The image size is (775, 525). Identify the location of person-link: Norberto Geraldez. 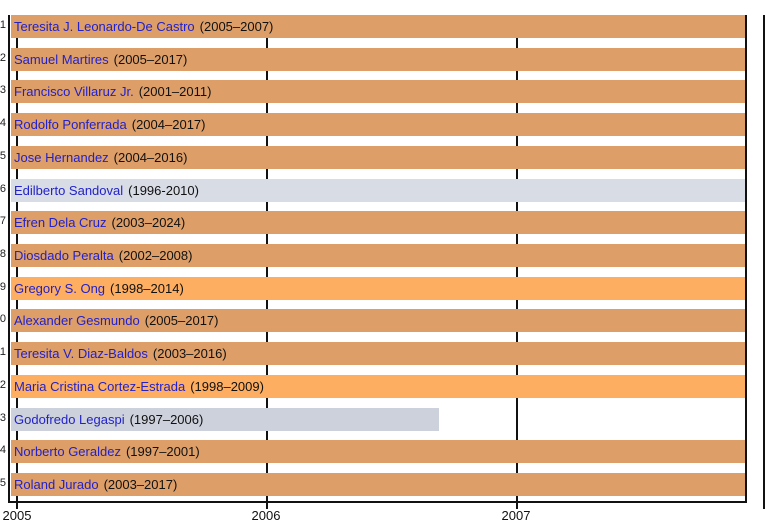
(67, 451).